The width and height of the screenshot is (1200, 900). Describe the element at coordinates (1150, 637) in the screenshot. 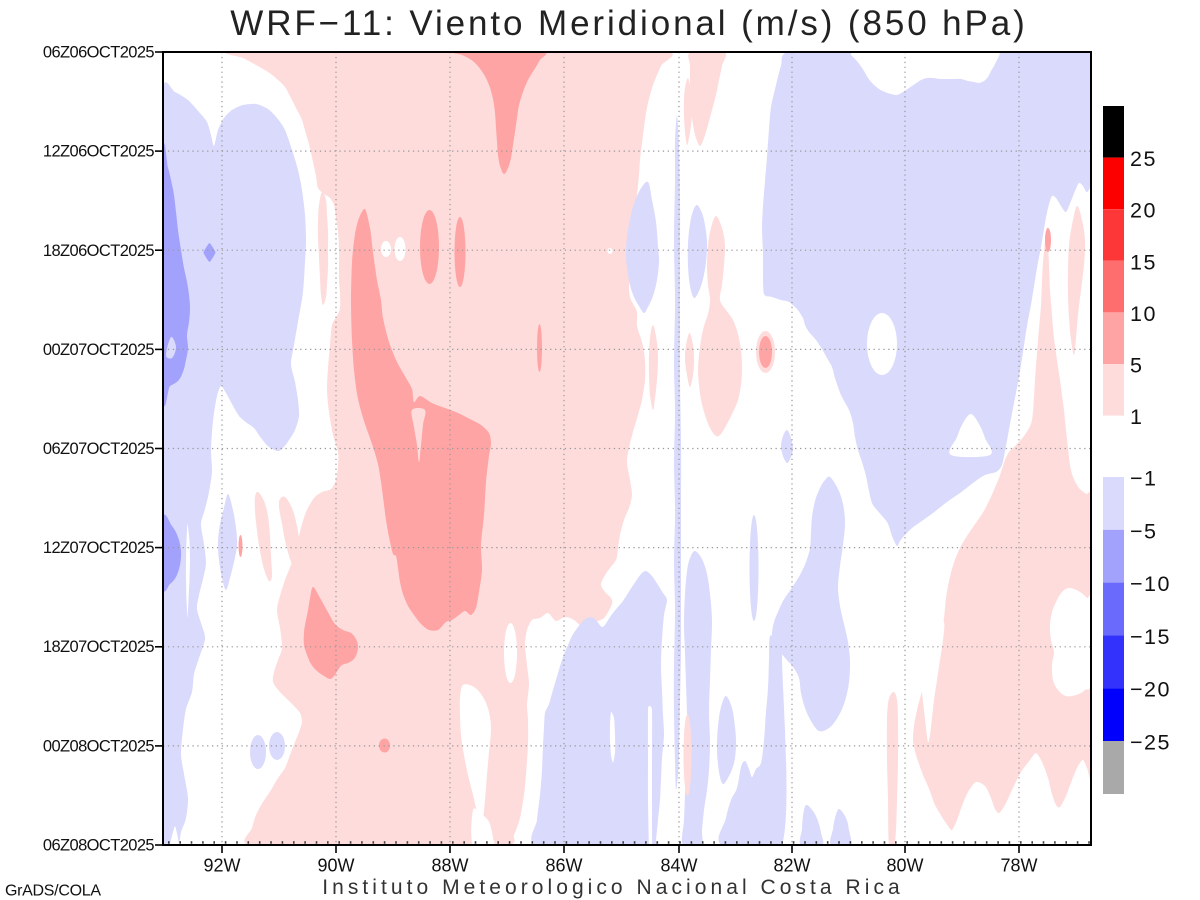

I see `svg-text: −15` at that location.